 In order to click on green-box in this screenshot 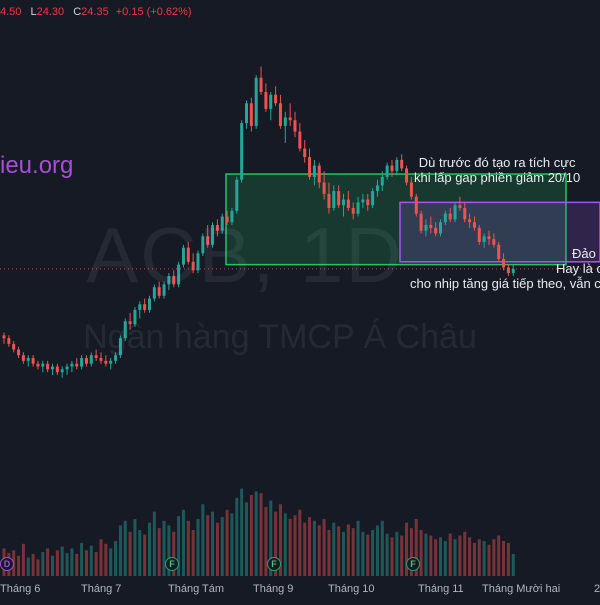, I will do `click(396, 219)`.